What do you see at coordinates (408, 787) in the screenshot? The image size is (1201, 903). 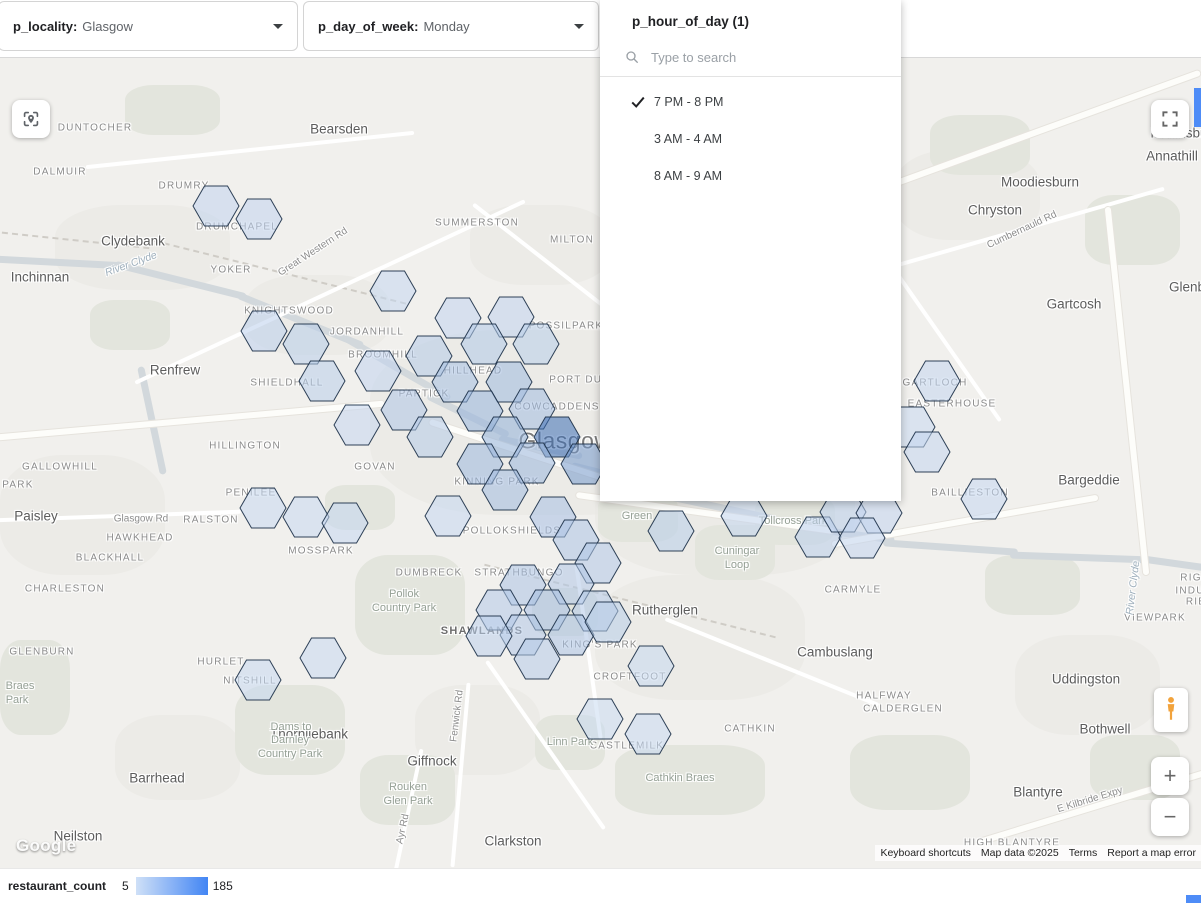 I see `map-label: Rouken` at bounding box center [408, 787].